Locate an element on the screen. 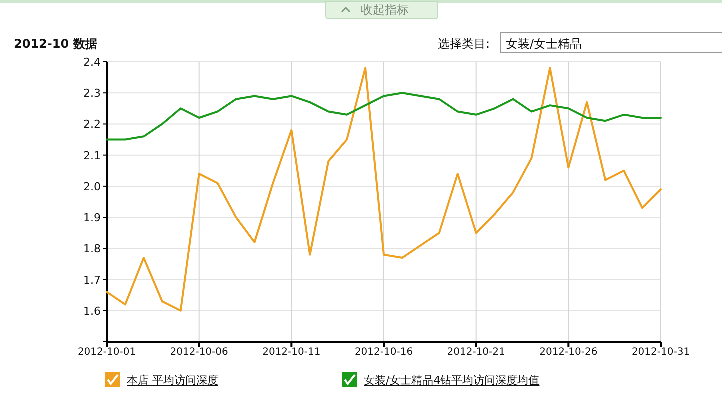  x-tick-label: 2012-10-31 is located at coordinates (661, 352).